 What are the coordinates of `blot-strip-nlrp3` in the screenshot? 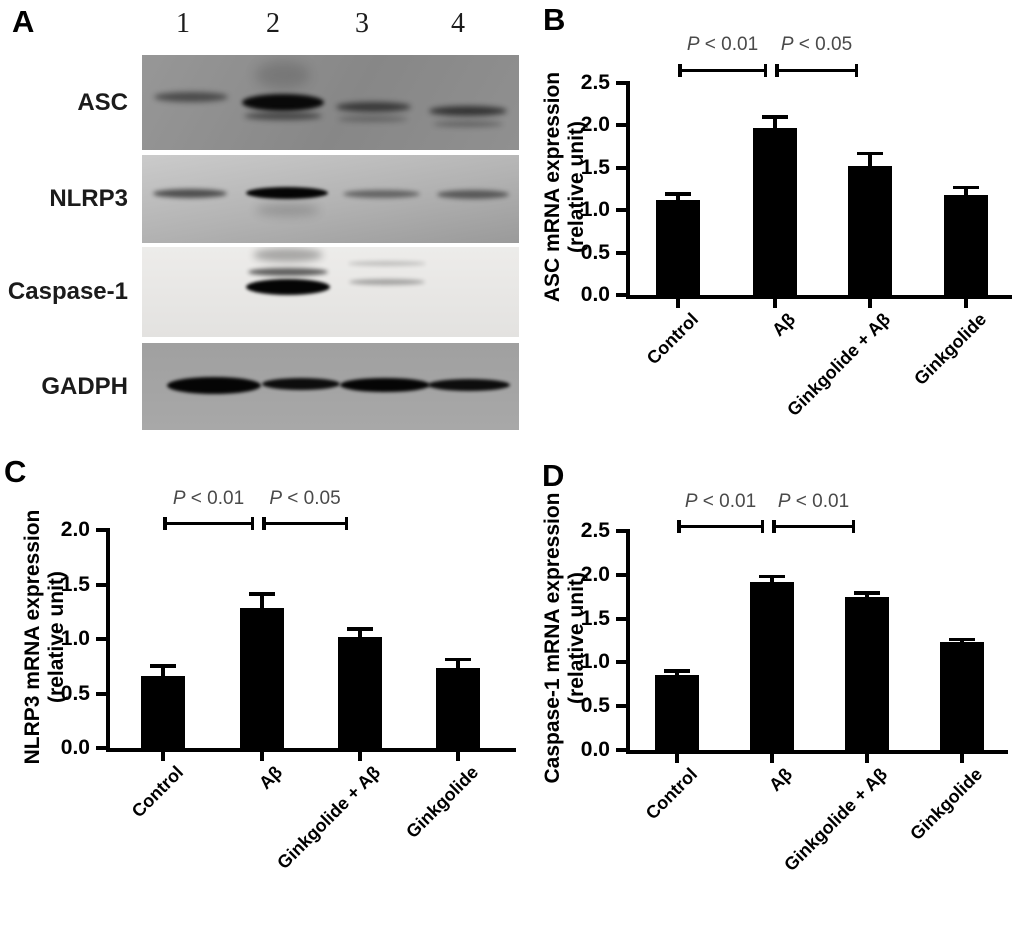 It's located at (330, 199).